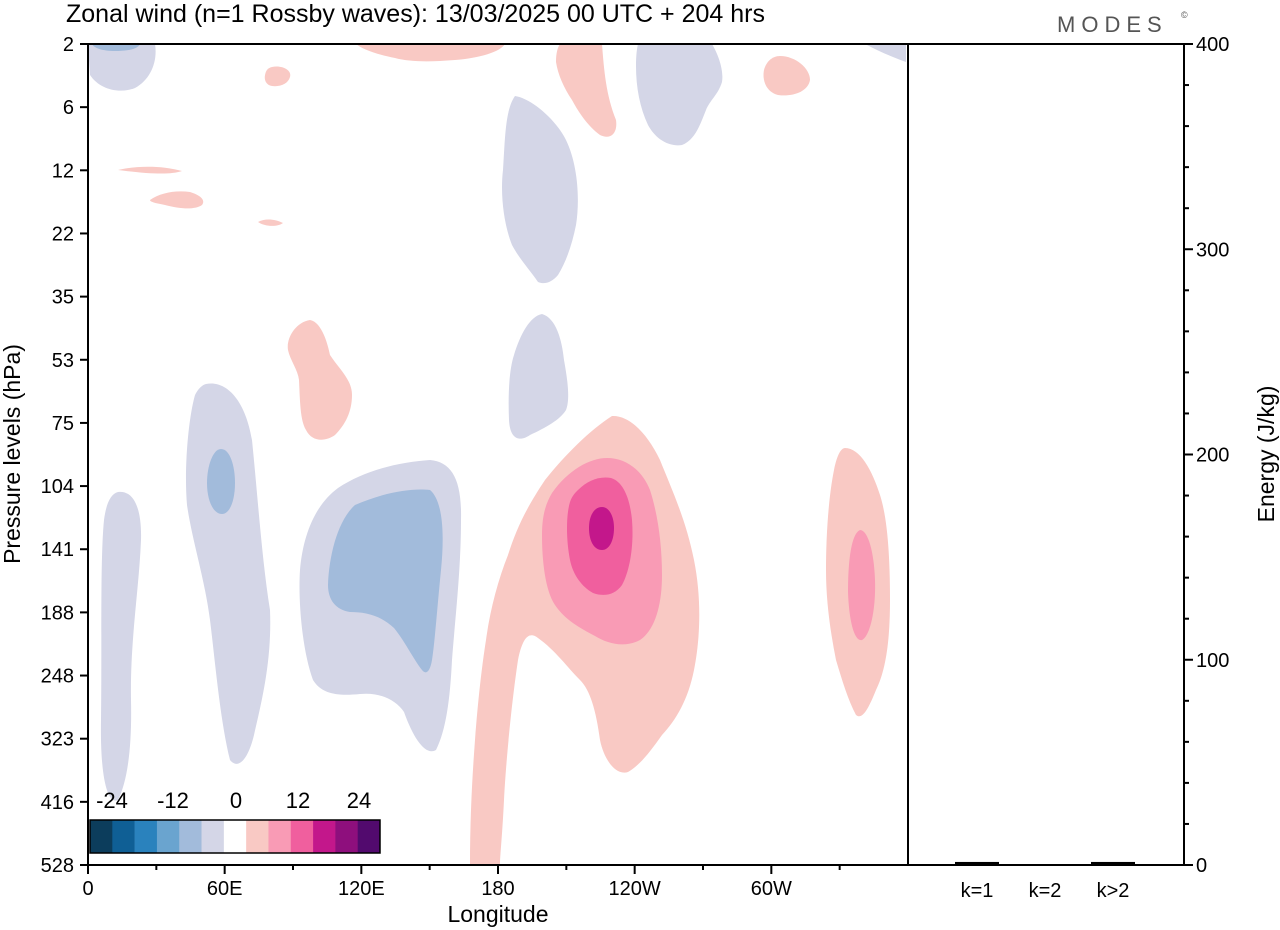 Image resolution: width=1280 pixels, height=930 pixels. I want to click on neg-contour-dateline-mid, so click(538, 376).